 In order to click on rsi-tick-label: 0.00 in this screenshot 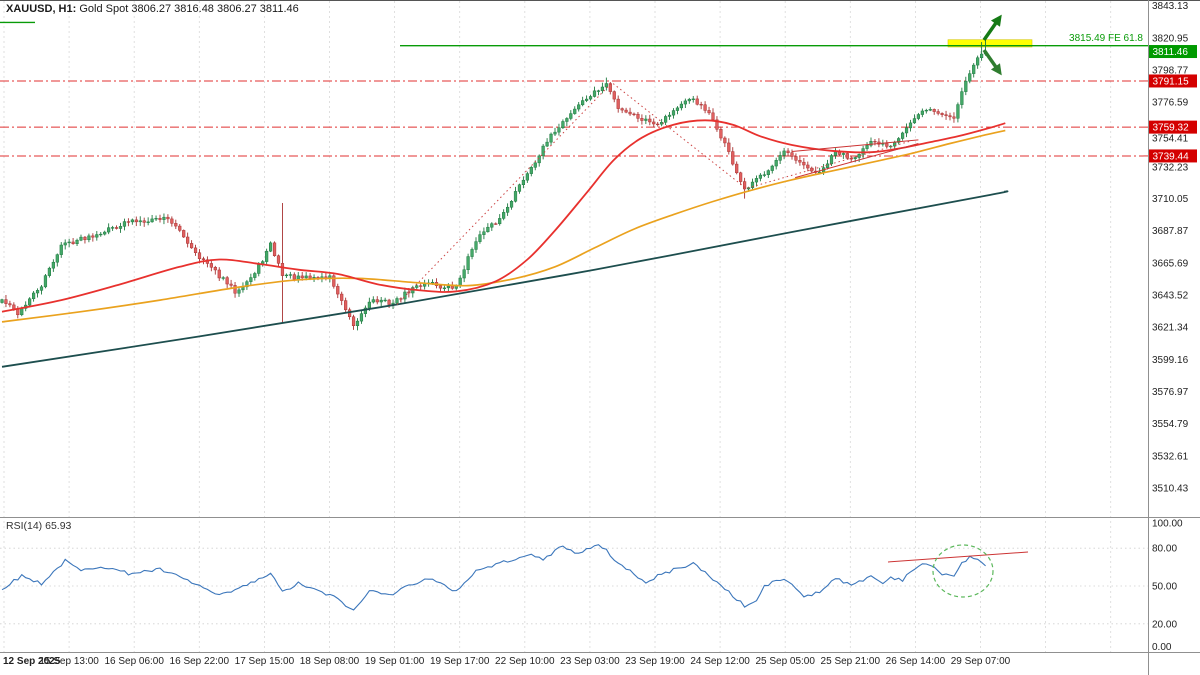, I will do `click(1162, 647)`.